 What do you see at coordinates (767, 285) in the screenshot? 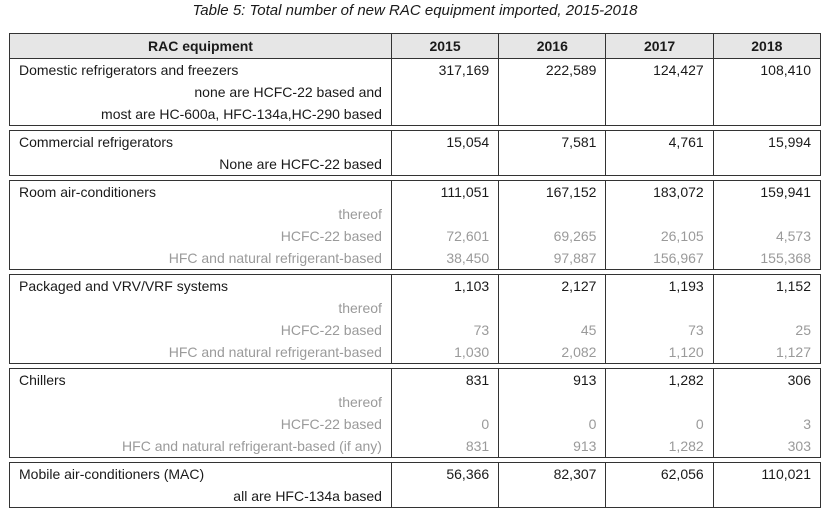
I see `value-cell-2018: 1,152` at bounding box center [767, 285].